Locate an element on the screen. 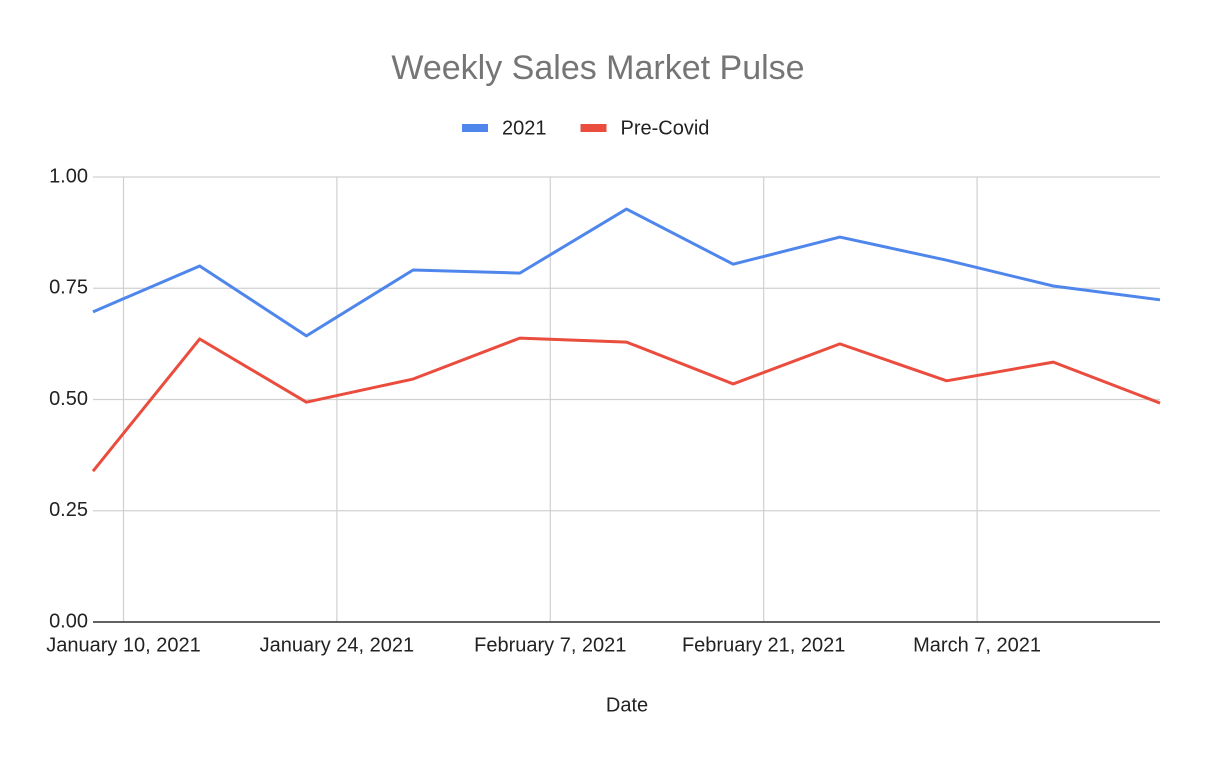 The height and width of the screenshot is (760, 1230). x-tick-label: February 7, 2021 is located at coordinates (550, 645).